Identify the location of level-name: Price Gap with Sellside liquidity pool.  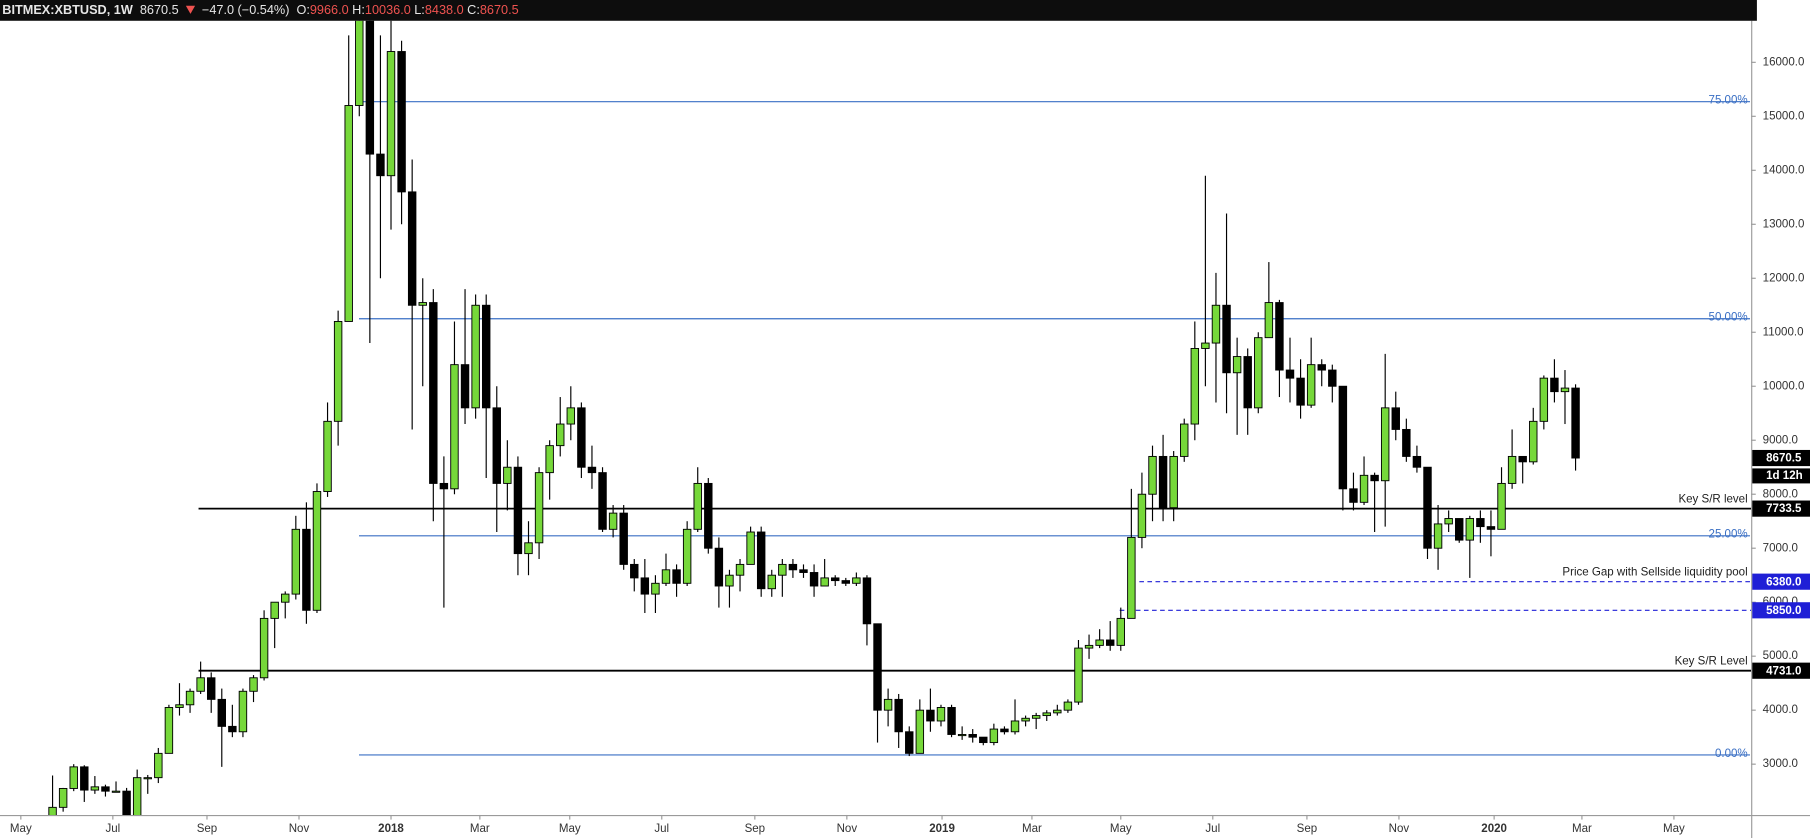
(1654, 572).